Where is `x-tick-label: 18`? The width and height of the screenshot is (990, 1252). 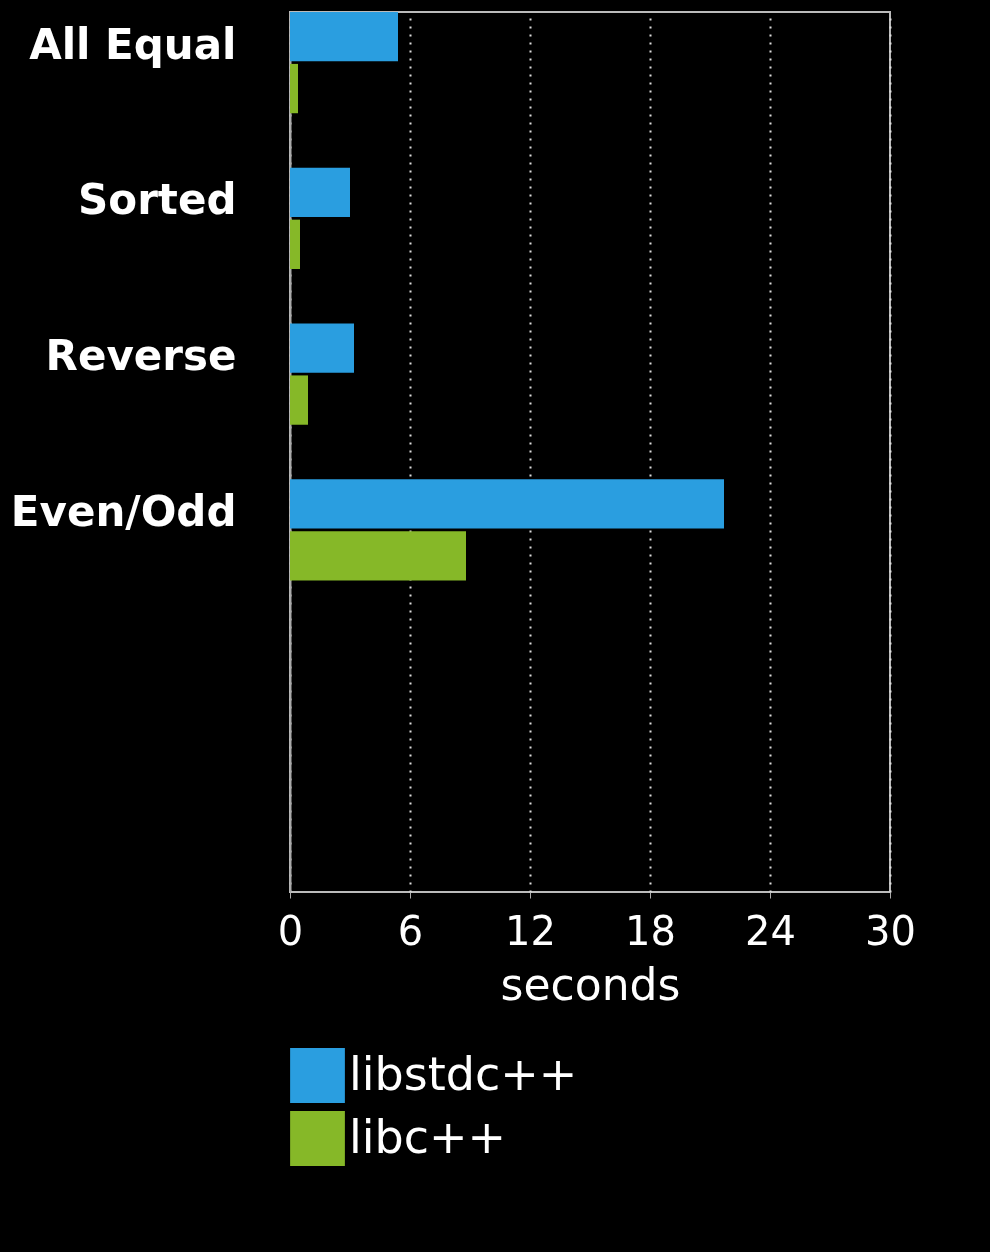
x-tick-label: 18 is located at coordinates (650, 930).